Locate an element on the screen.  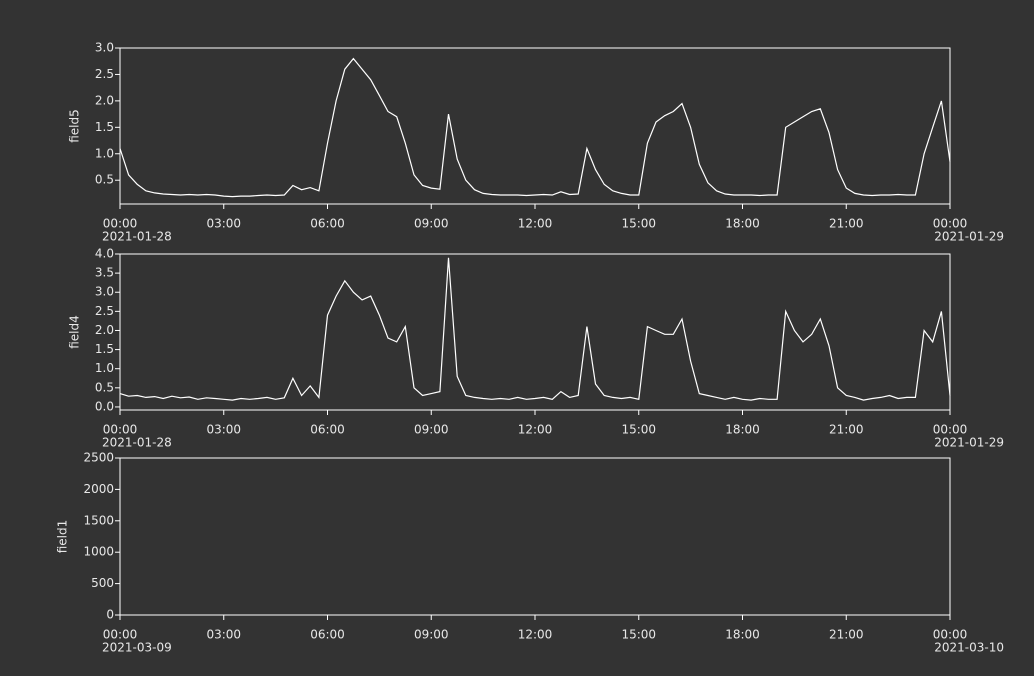
y-tick-label: 4.0 is located at coordinates (104, 254).